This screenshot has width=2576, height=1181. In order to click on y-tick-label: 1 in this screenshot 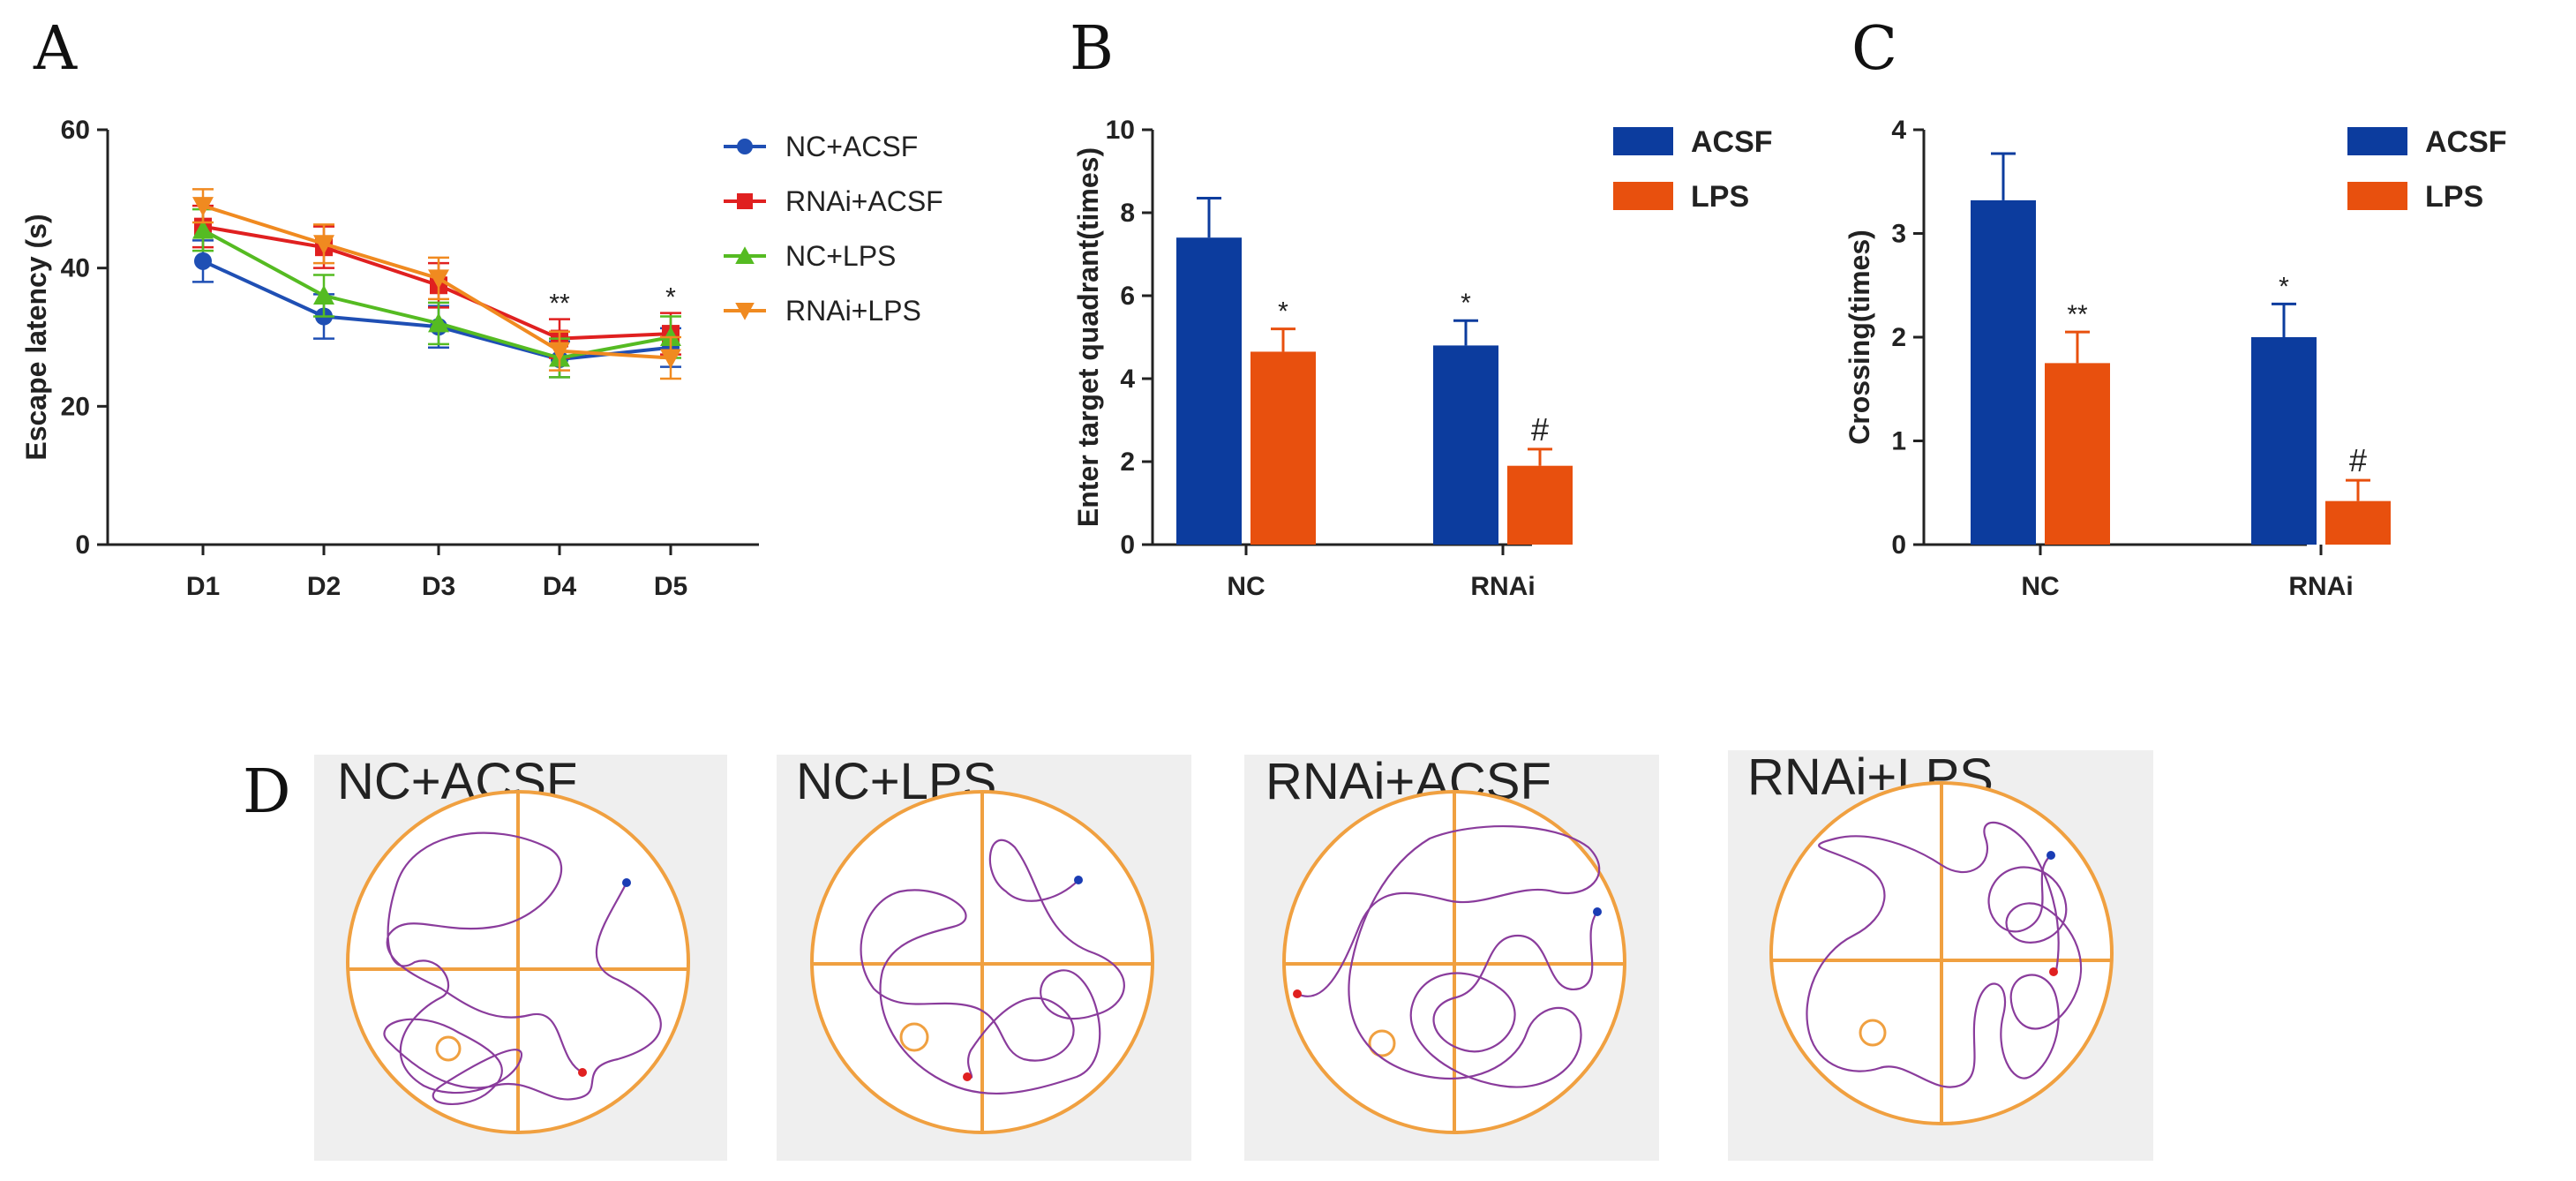, I will do `click(1898, 441)`.